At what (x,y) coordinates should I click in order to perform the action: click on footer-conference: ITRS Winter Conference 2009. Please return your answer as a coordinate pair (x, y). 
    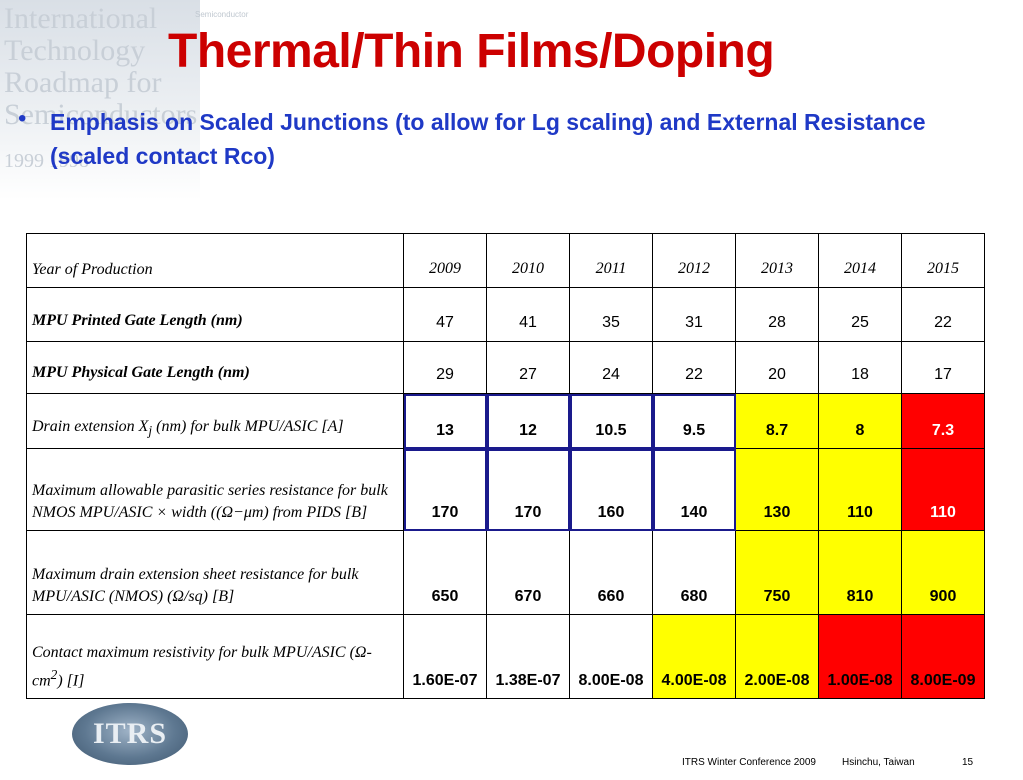
    Looking at the image, I should click on (749, 762).